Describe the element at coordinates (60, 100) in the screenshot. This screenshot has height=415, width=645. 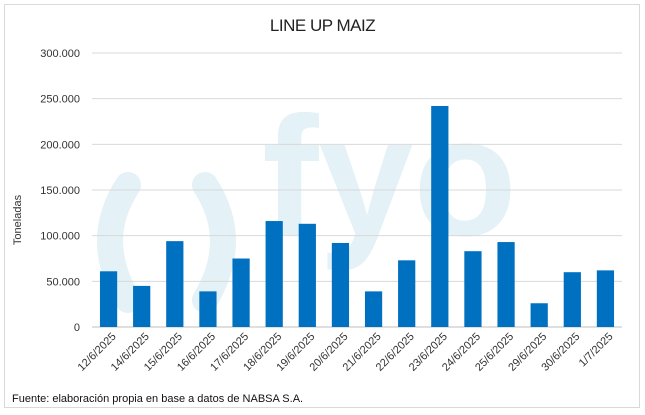
I see `y-tick-label: 250.000` at that location.